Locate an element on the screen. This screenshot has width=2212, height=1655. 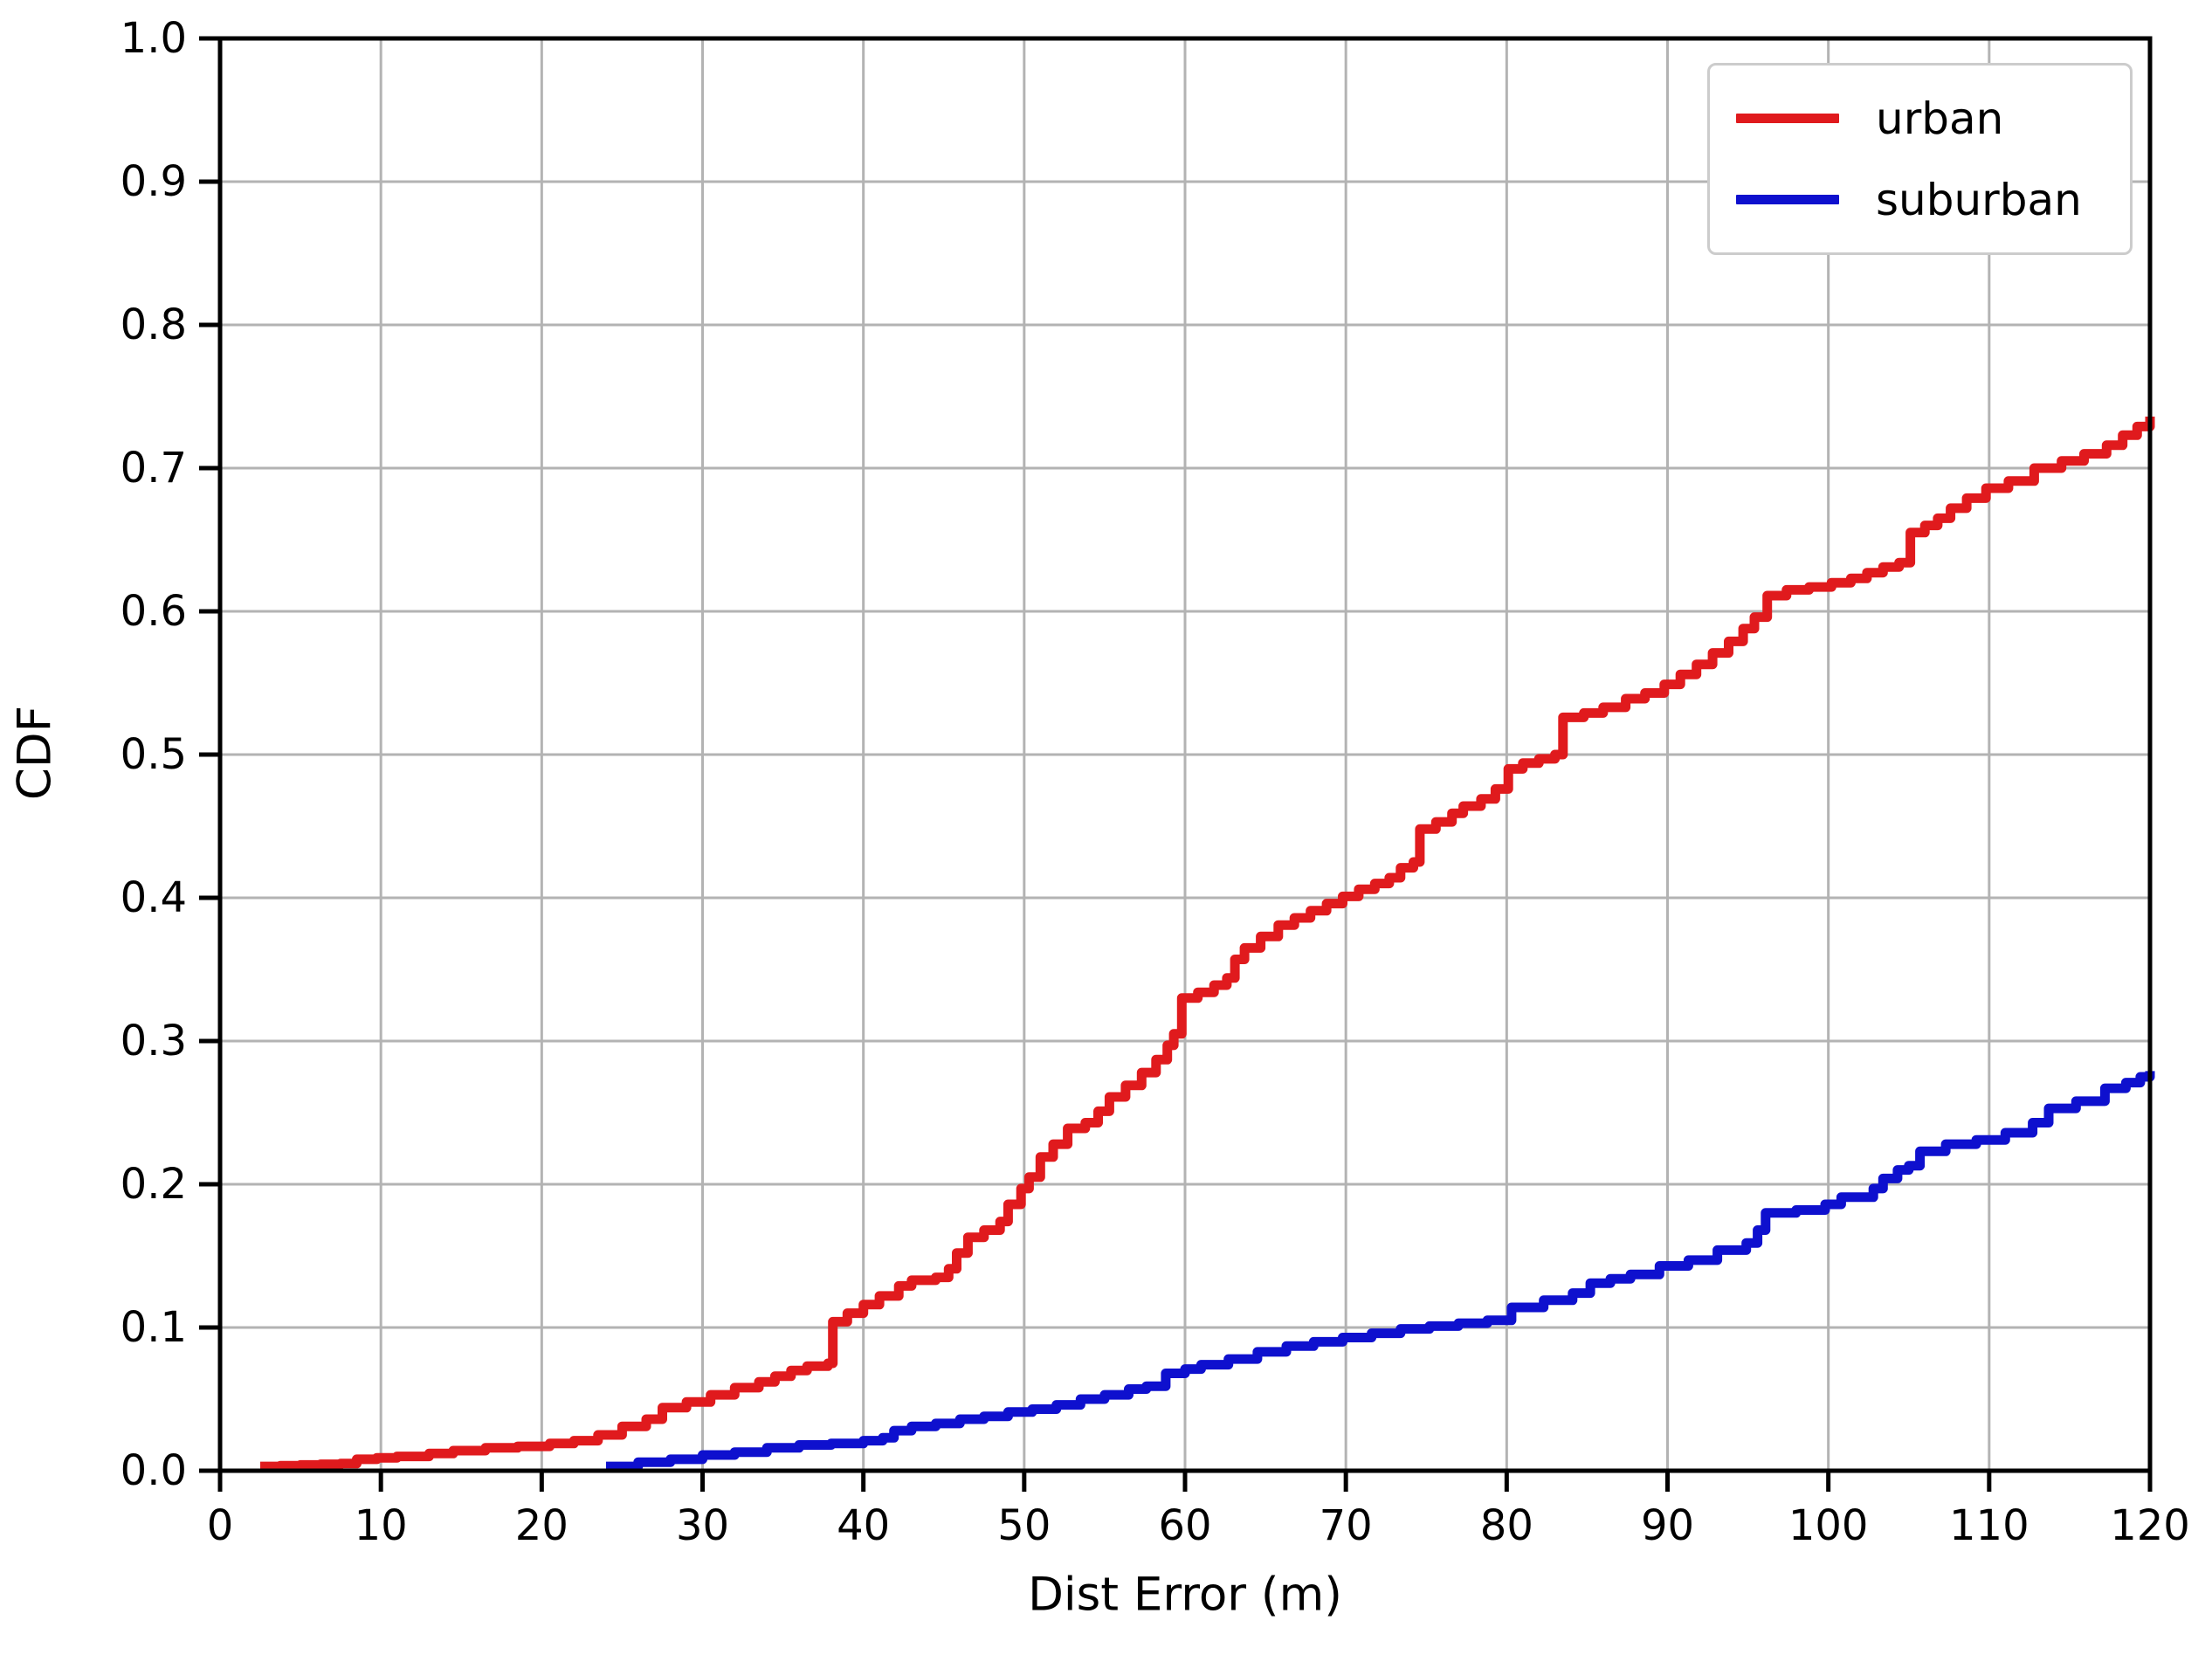
x-tick-label: 100 is located at coordinates (1828, 1525).